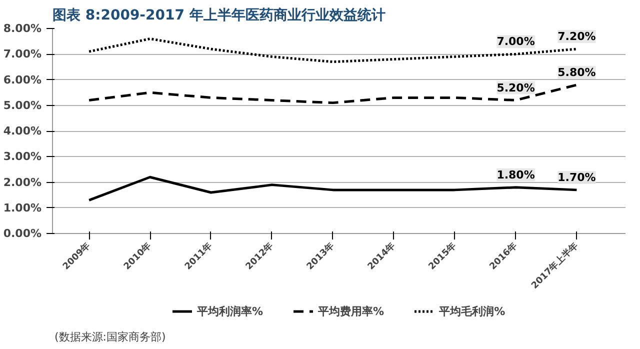 Image resolution: width=640 pixels, height=349 pixels. Describe the element at coordinates (22, 207) in the screenshot. I see `y-tick-label: 1.00%` at that location.